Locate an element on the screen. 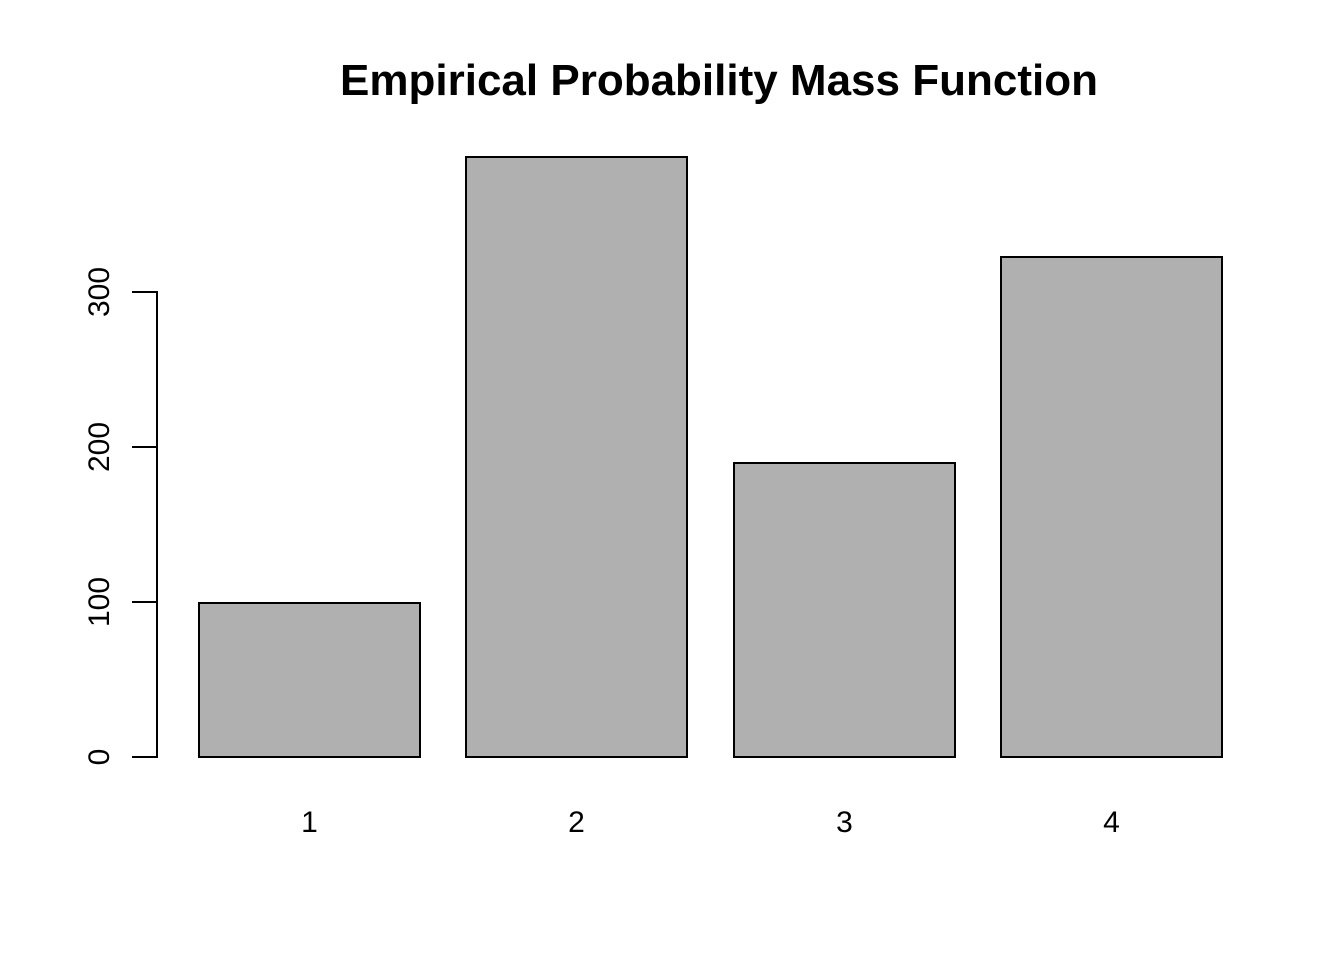 The width and height of the screenshot is (1344, 960). y-tick-label: 100 is located at coordinates (99, 602).